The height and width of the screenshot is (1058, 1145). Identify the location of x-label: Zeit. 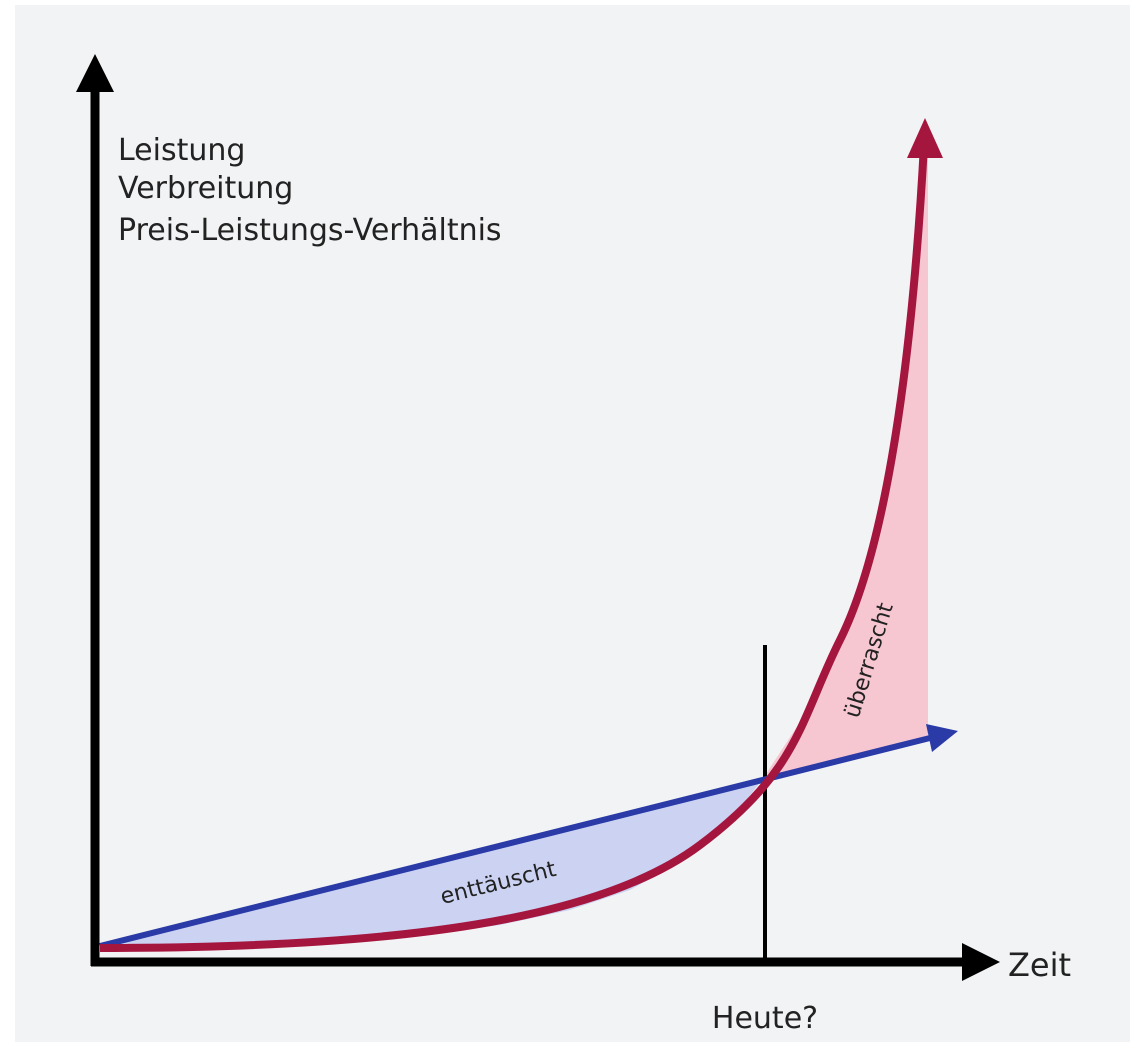
(1039, 965).